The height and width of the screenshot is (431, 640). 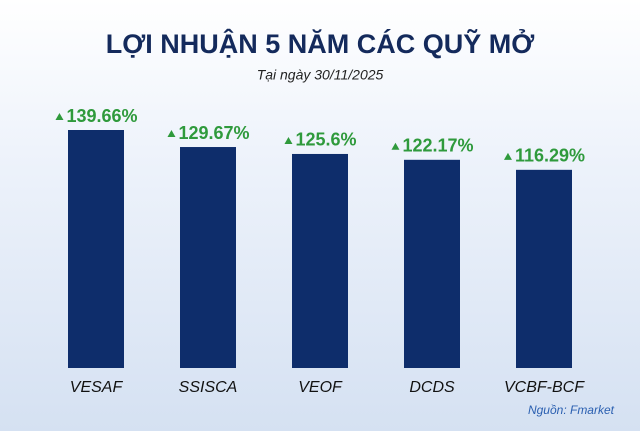 I want to click on value-label: 129.67%, so click(x=213, y=133).